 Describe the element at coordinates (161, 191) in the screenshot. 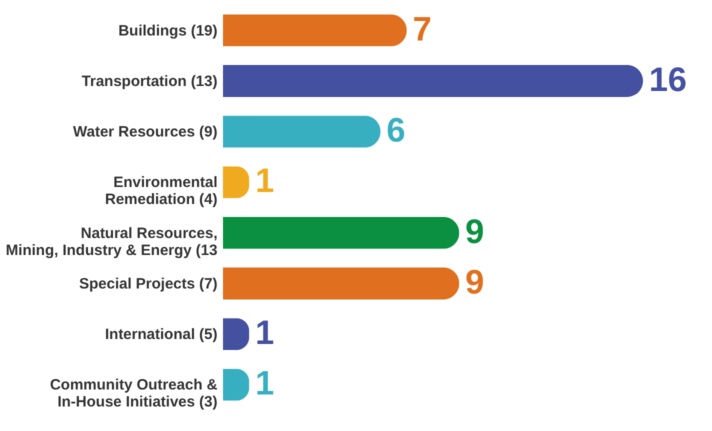

I see `y-tick-label: Environmental Remediation (4)` at that location.